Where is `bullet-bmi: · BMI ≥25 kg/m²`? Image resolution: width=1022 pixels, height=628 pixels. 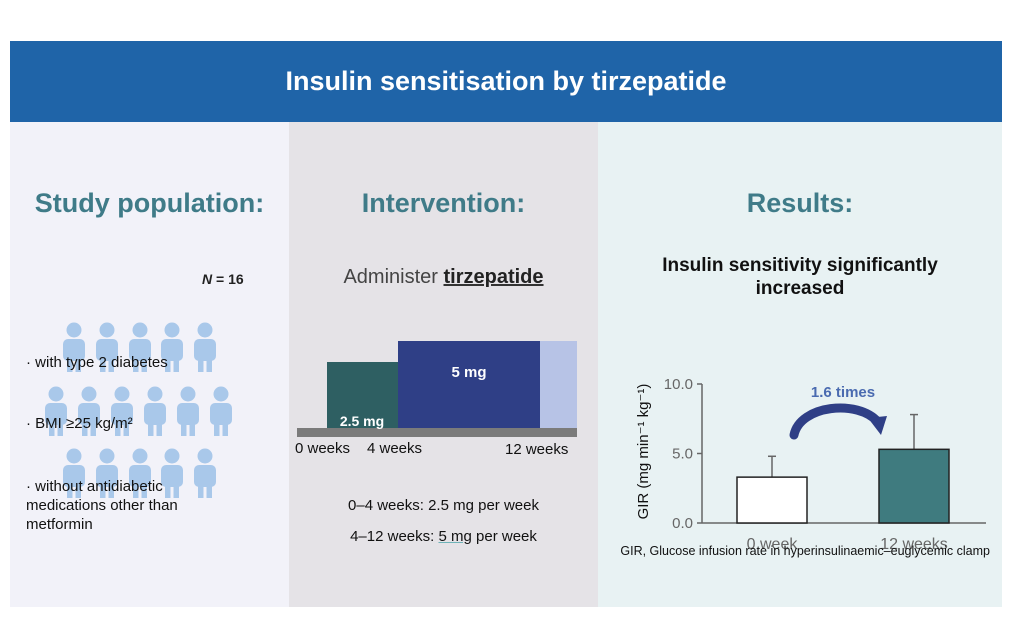
bullet-bmi: · BMI ≥25 kg/m² is located at coordinates (79, 423).